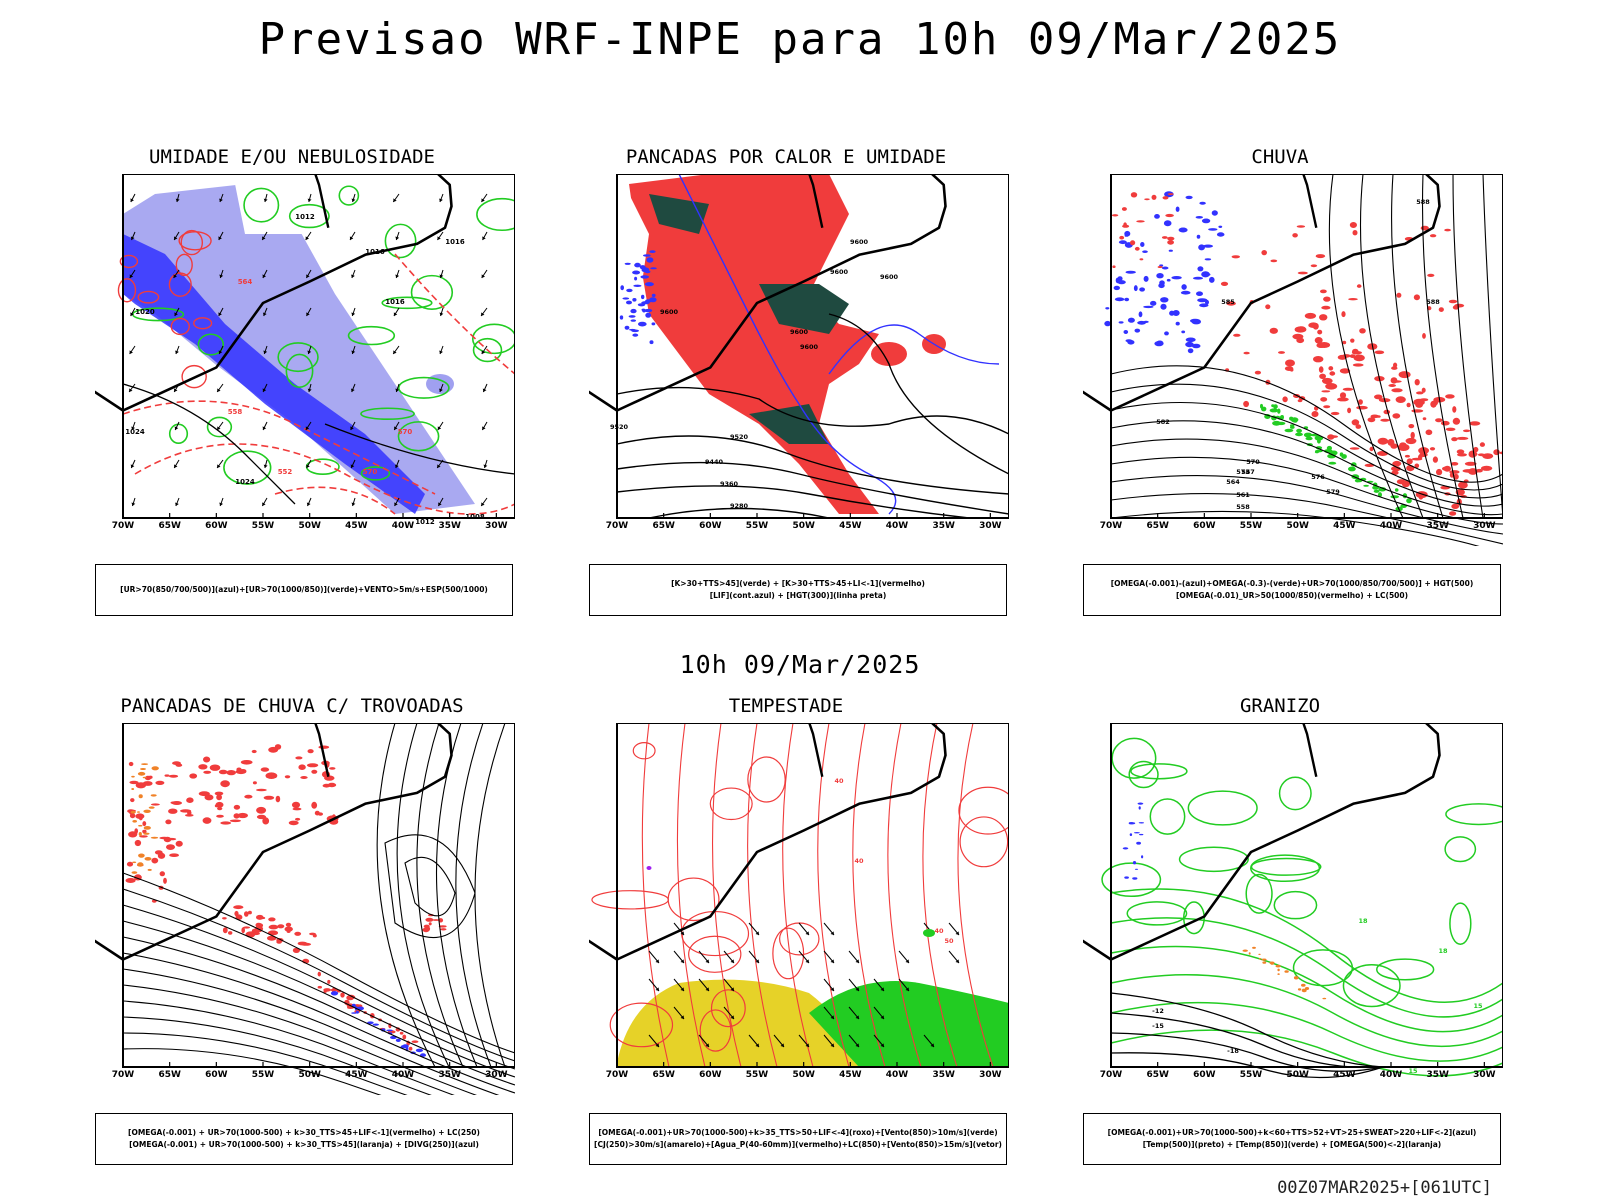  Describe the element at coordinates (649, 868) in the screenshot. I see `storm-purple-area` at that location.